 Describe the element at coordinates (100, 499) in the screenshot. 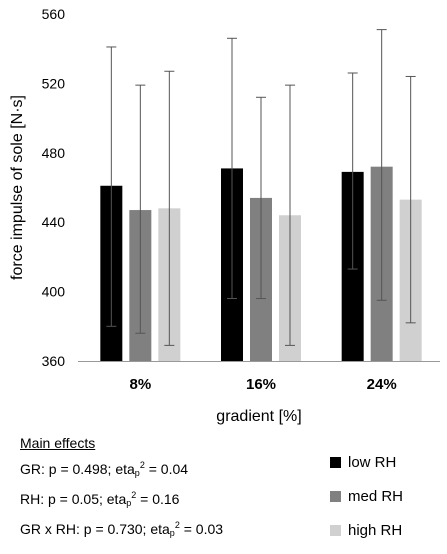

I see `effect-row-rh: RH: p = 0.05; etap2 = 0.16` at that location.